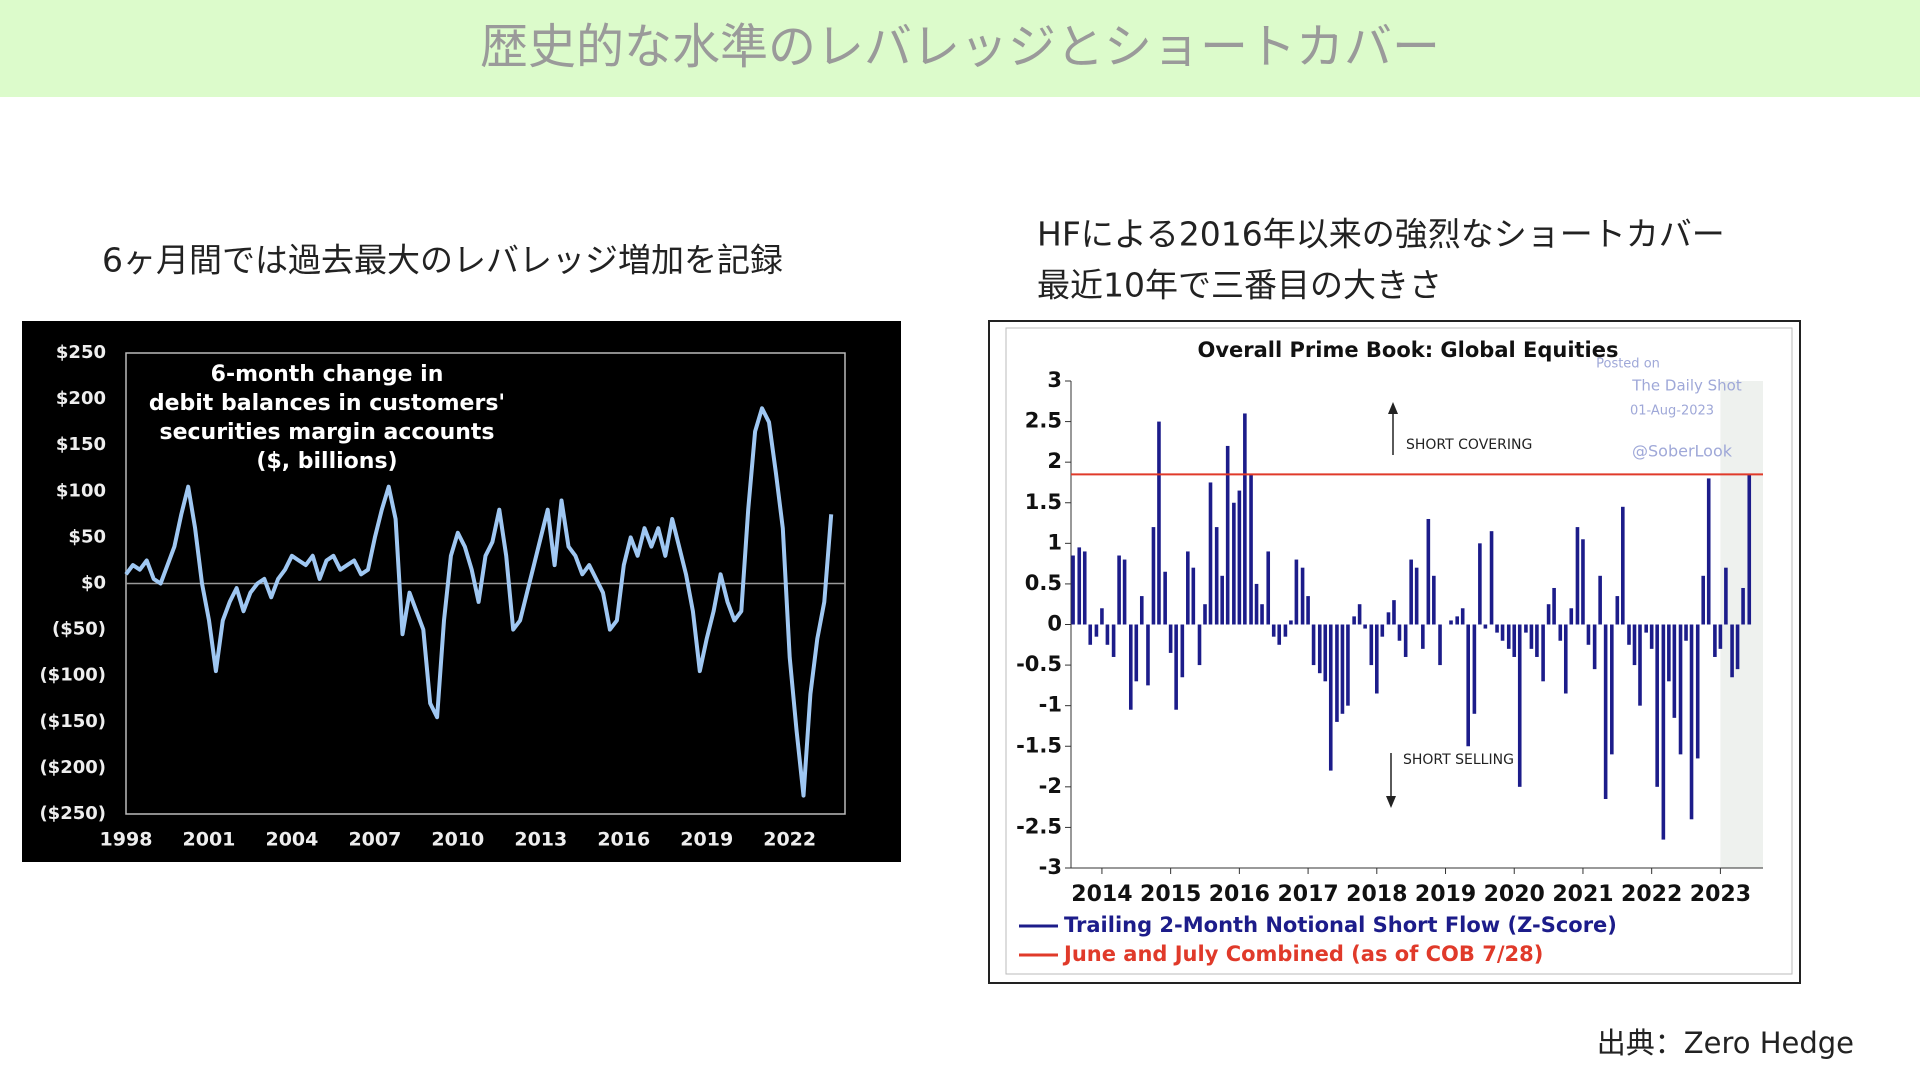  Describe the element at coordinates (1307, 894) in the screenshot. I see `x-tick-label: 2017` at that location.